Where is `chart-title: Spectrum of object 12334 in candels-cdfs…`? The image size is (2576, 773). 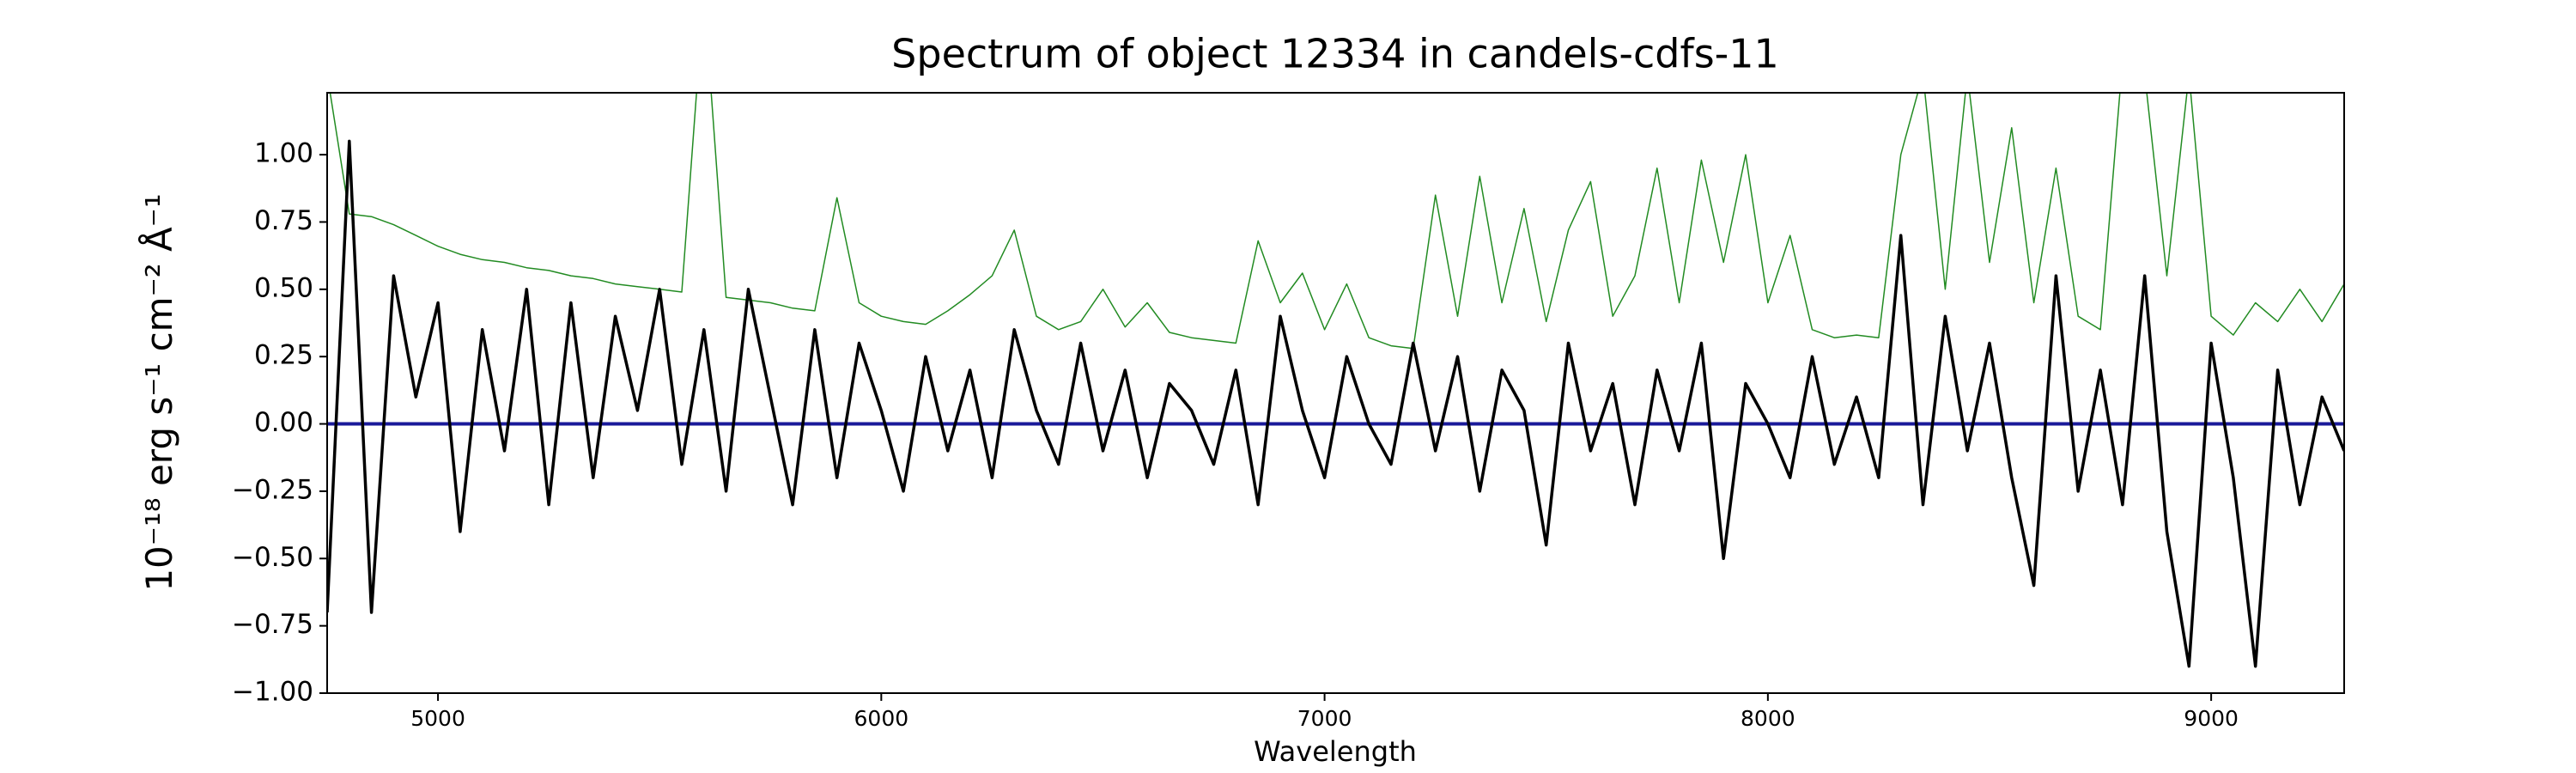
chart-title: Spectrum of object 12334 in candels-cdfs… is located at coordinates (1335, 54).